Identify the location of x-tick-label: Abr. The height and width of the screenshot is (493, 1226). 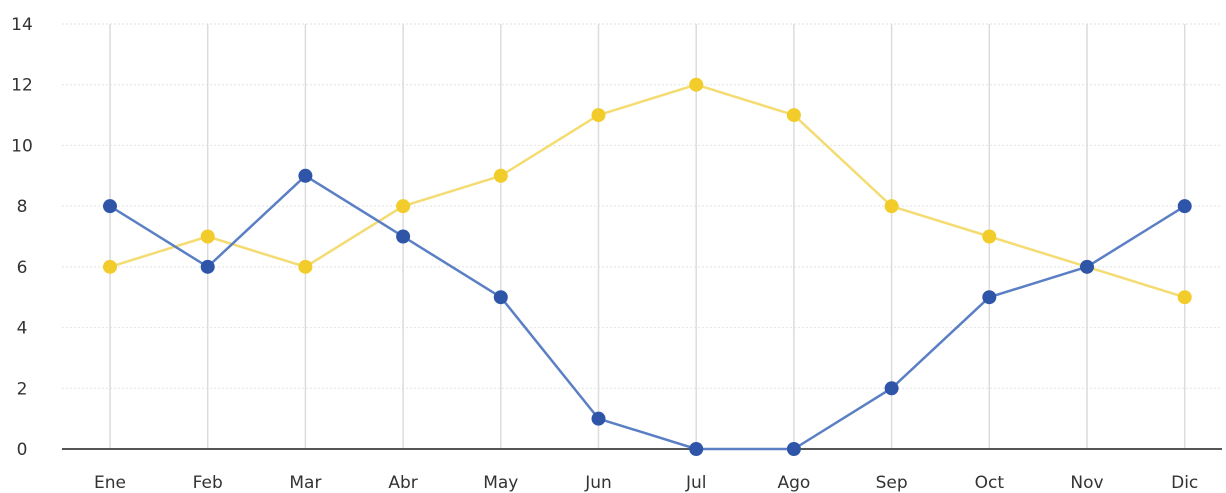
(402, 483).